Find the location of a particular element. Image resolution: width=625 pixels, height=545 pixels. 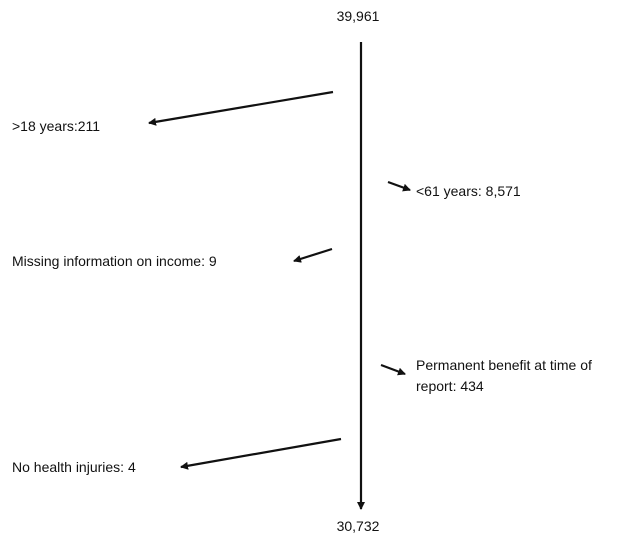

exclusion-label: <61 years: 8,571 is located at coordinates (468, 191).